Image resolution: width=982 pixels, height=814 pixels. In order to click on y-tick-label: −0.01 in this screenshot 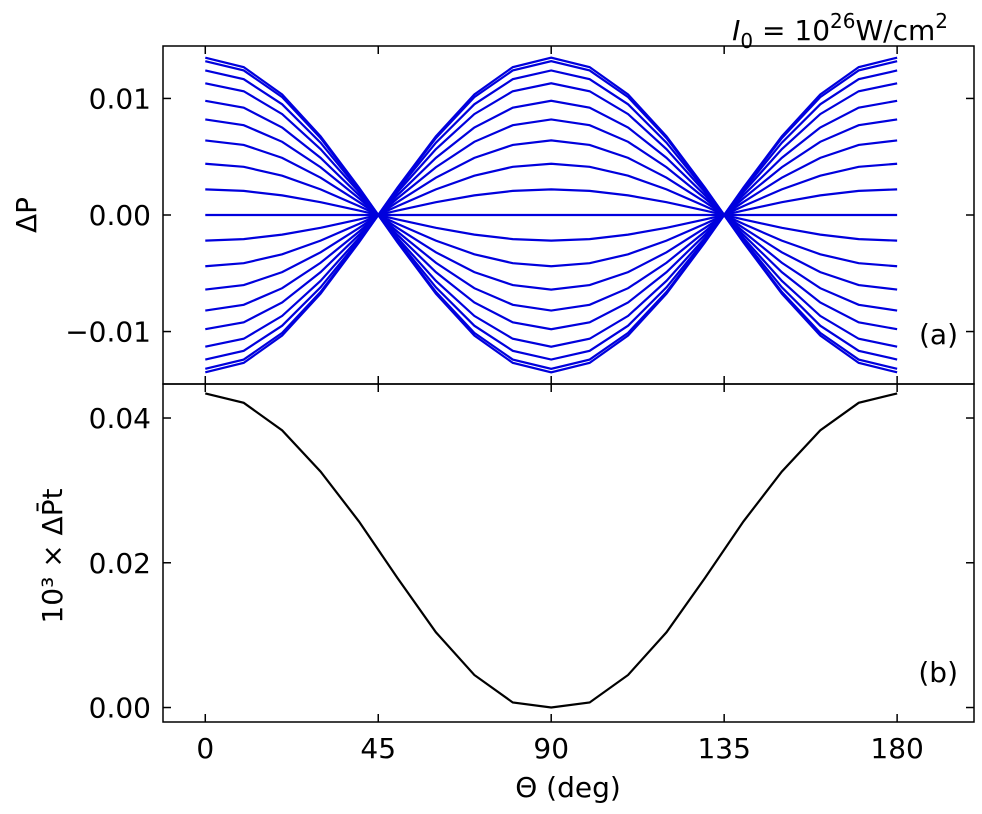, I will do `click(108, 332)`.